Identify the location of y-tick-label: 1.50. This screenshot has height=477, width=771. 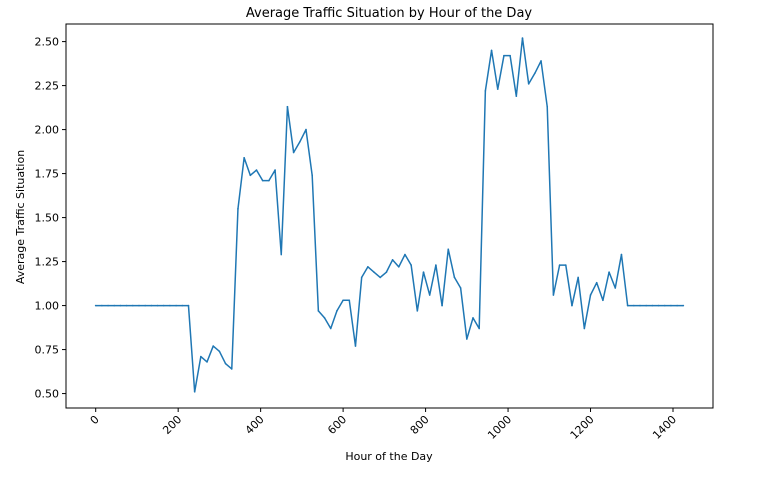
(47, 218).